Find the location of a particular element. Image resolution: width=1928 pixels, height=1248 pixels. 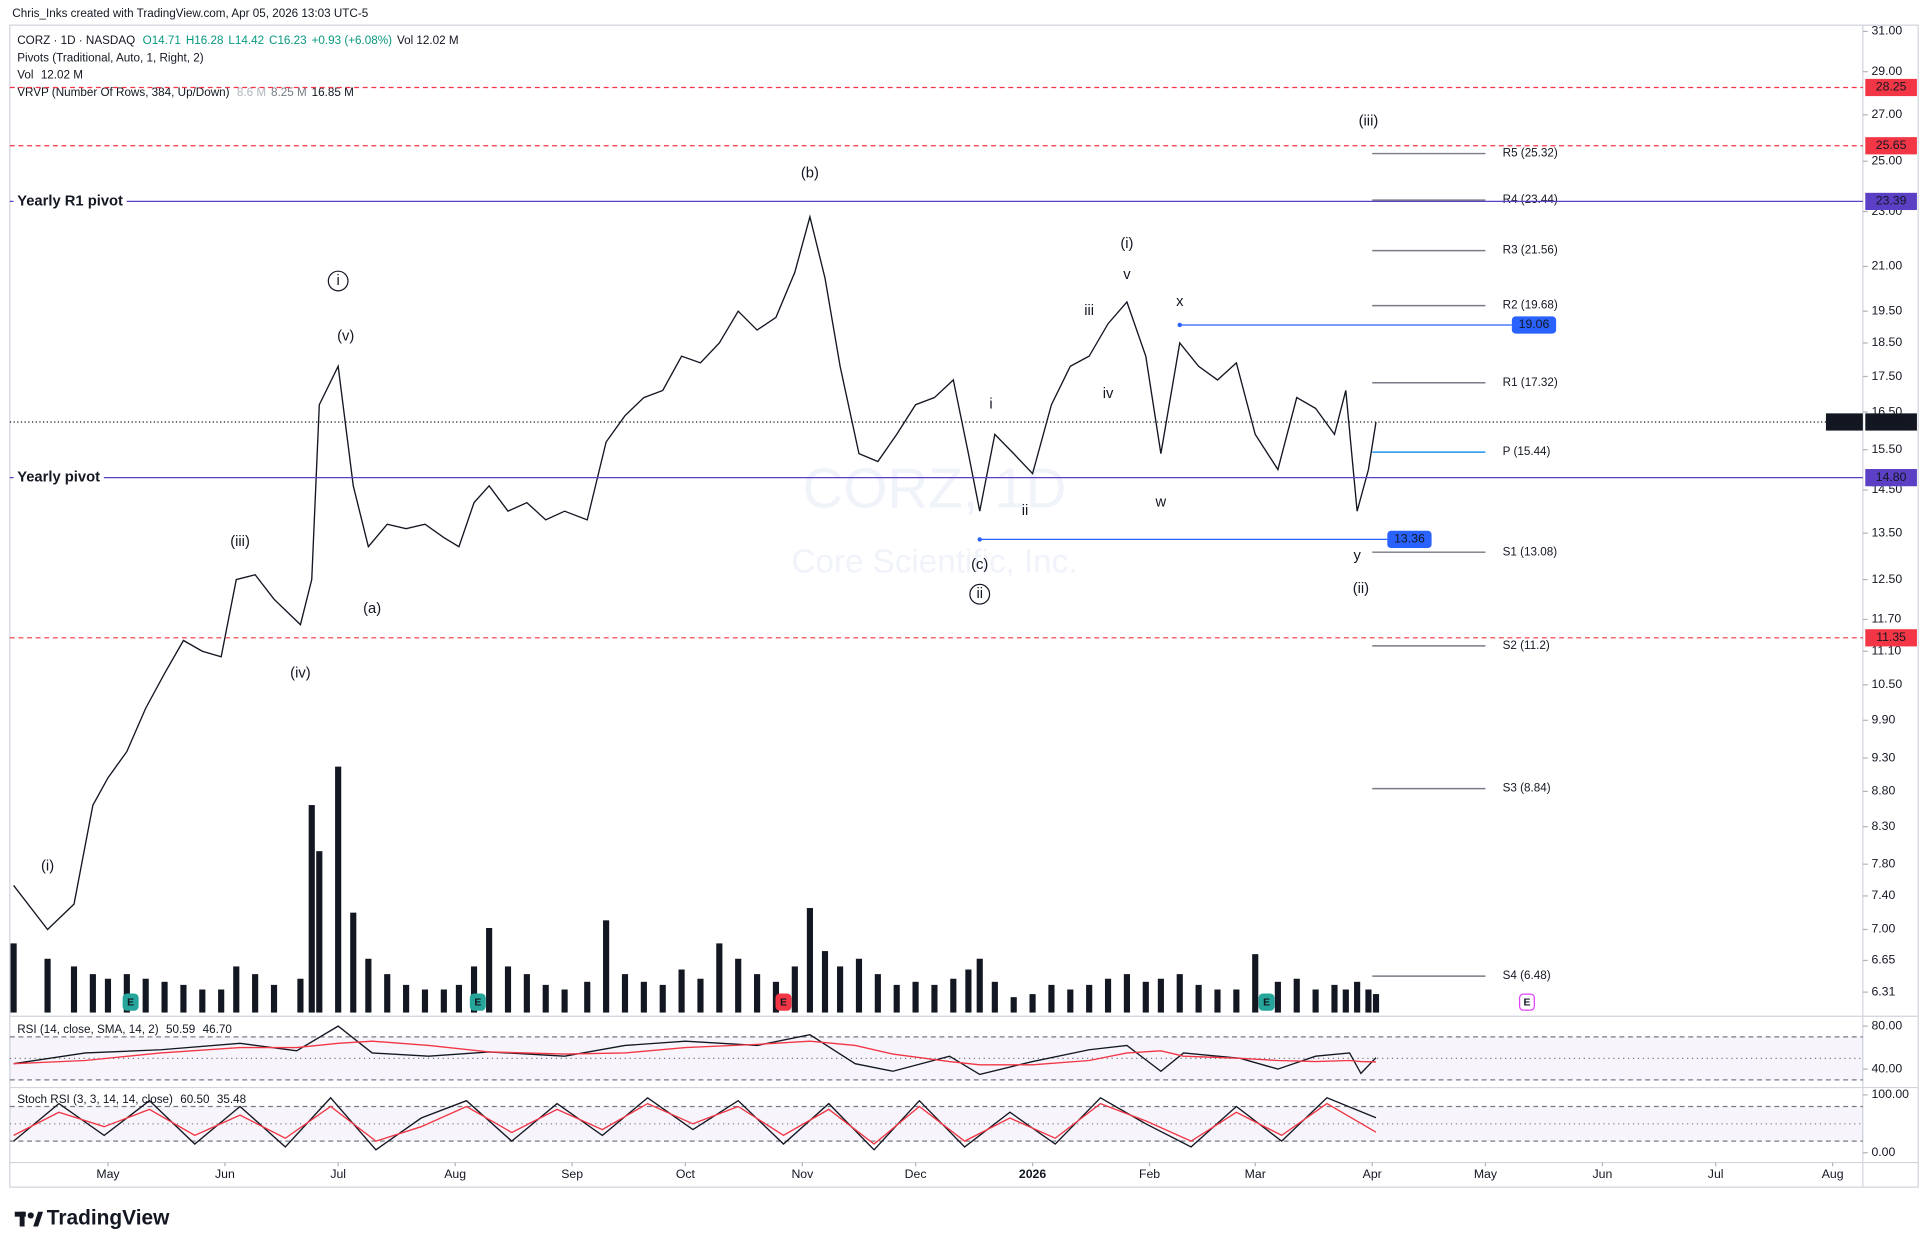

y-tick-label: 11.10 is located at coordinates (1886, 651).